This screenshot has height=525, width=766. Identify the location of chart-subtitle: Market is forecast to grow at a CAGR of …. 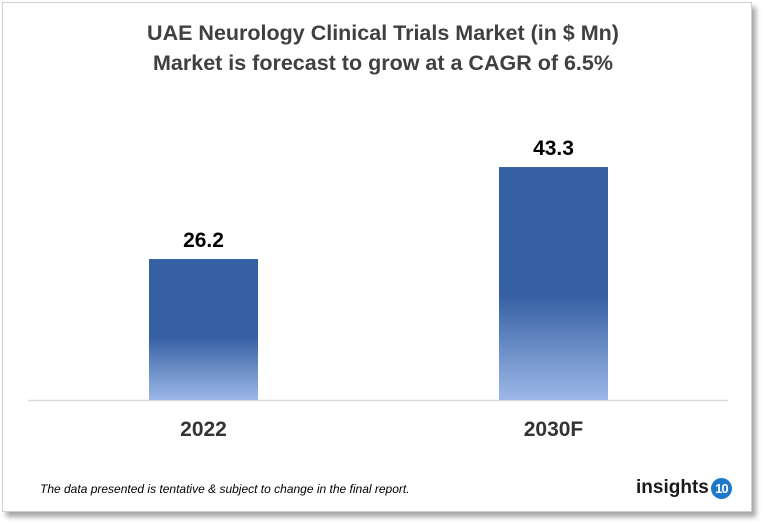
(383, 63).